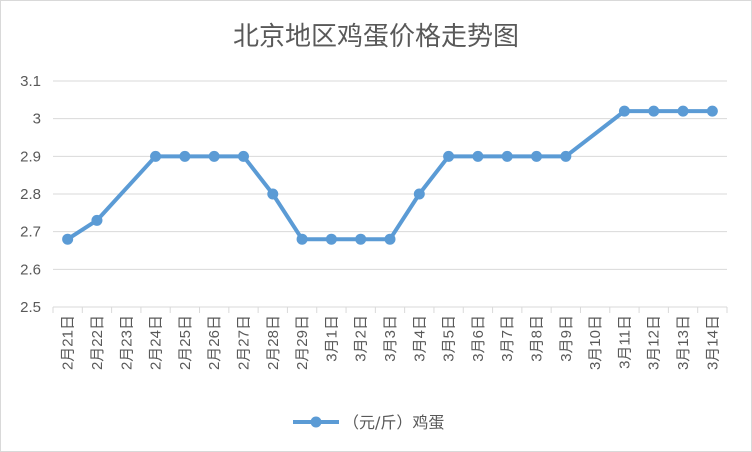 Image resolution: width=752 pixels, height=452 pixels. Describe the element at coordinates (712, 342) in the screenshot. I see `x-tick-label: 3月14日` at that location.